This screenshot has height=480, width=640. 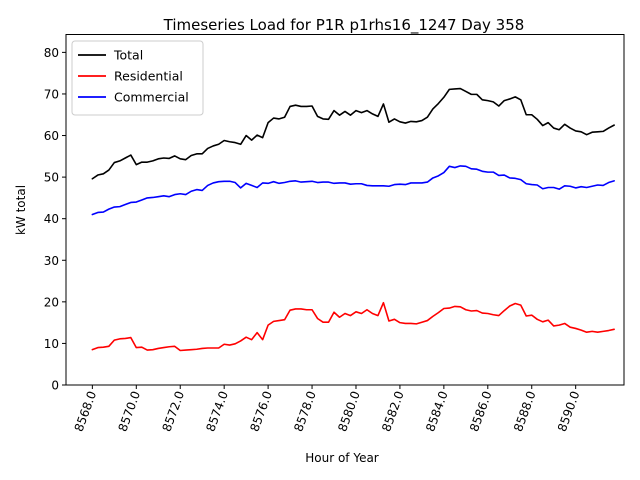 I want to click on legend-label-commercial: Commercial, so click(x=151, y=97).